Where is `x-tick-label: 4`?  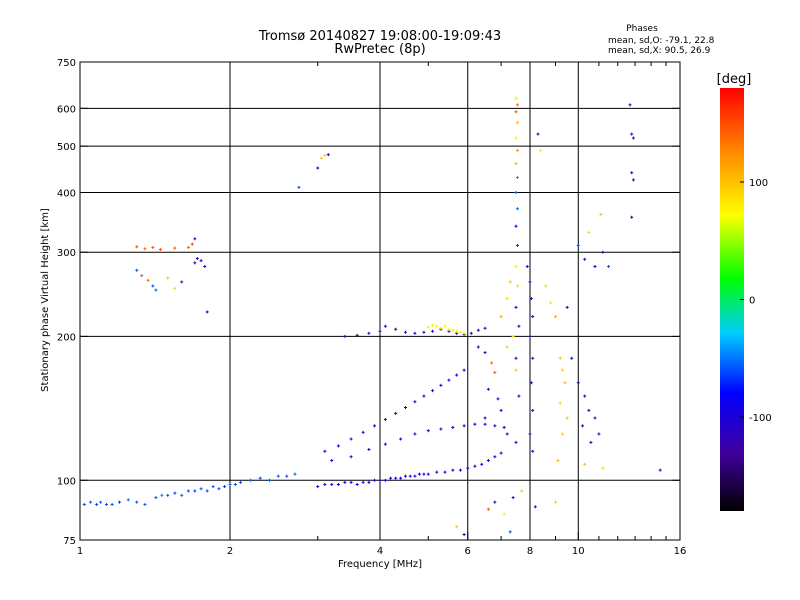 x-tick-label: 4 is located at coordinates (380, 551).